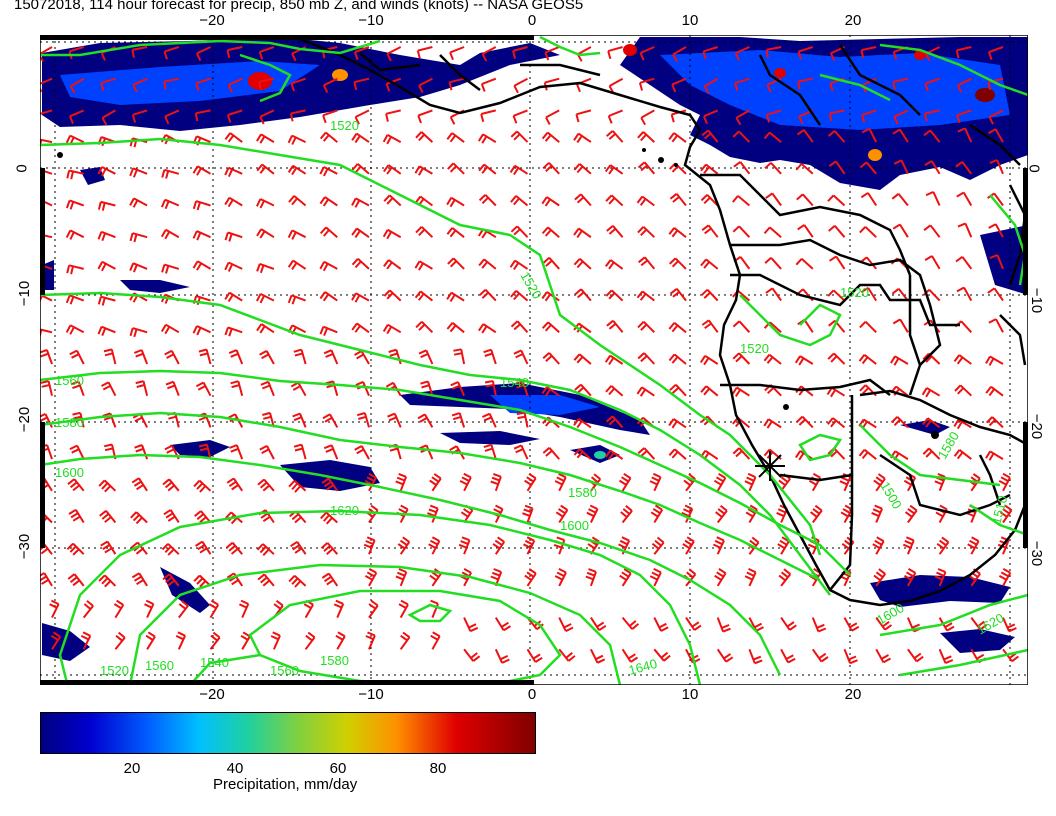 This screenshot has width=1056, height=816. Describe the element at coordinates (25, 546) in the screenshot. I see `left-lat-label: −30` at that location.